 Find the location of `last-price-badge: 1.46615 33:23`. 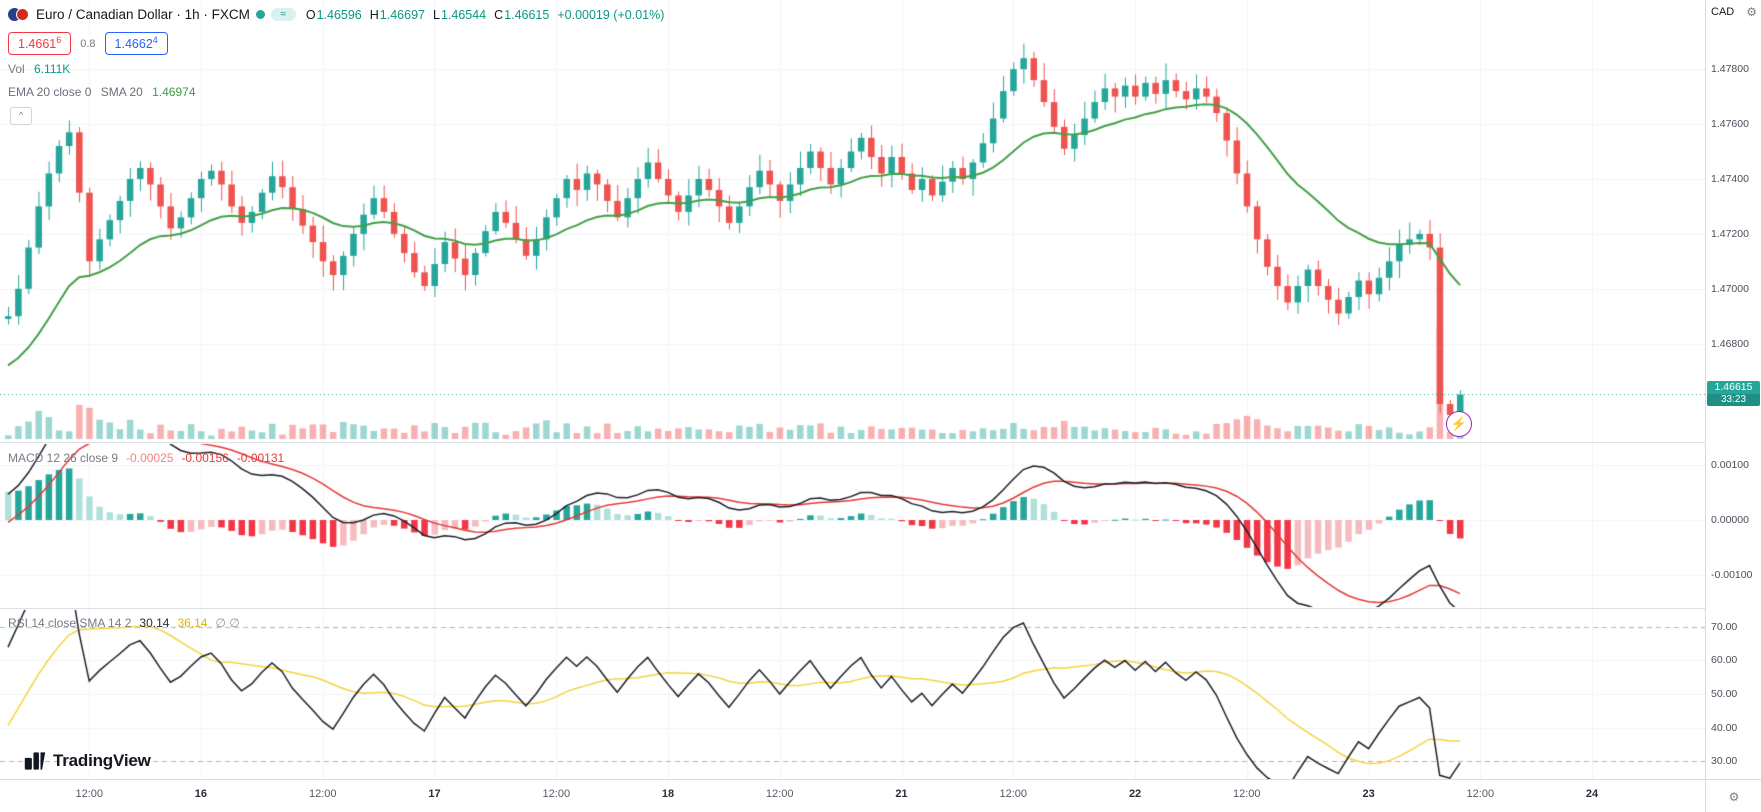

last-price-badge: 1.46615 33:23 is located at coordinates (1733, 394).